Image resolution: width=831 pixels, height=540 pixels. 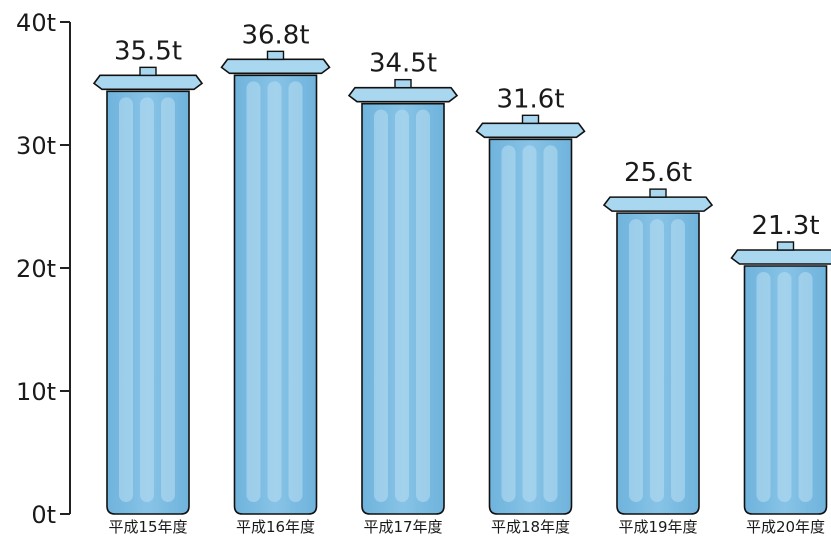 I want to click on value-label-5: 25.6t, so click(x=658, y=173).